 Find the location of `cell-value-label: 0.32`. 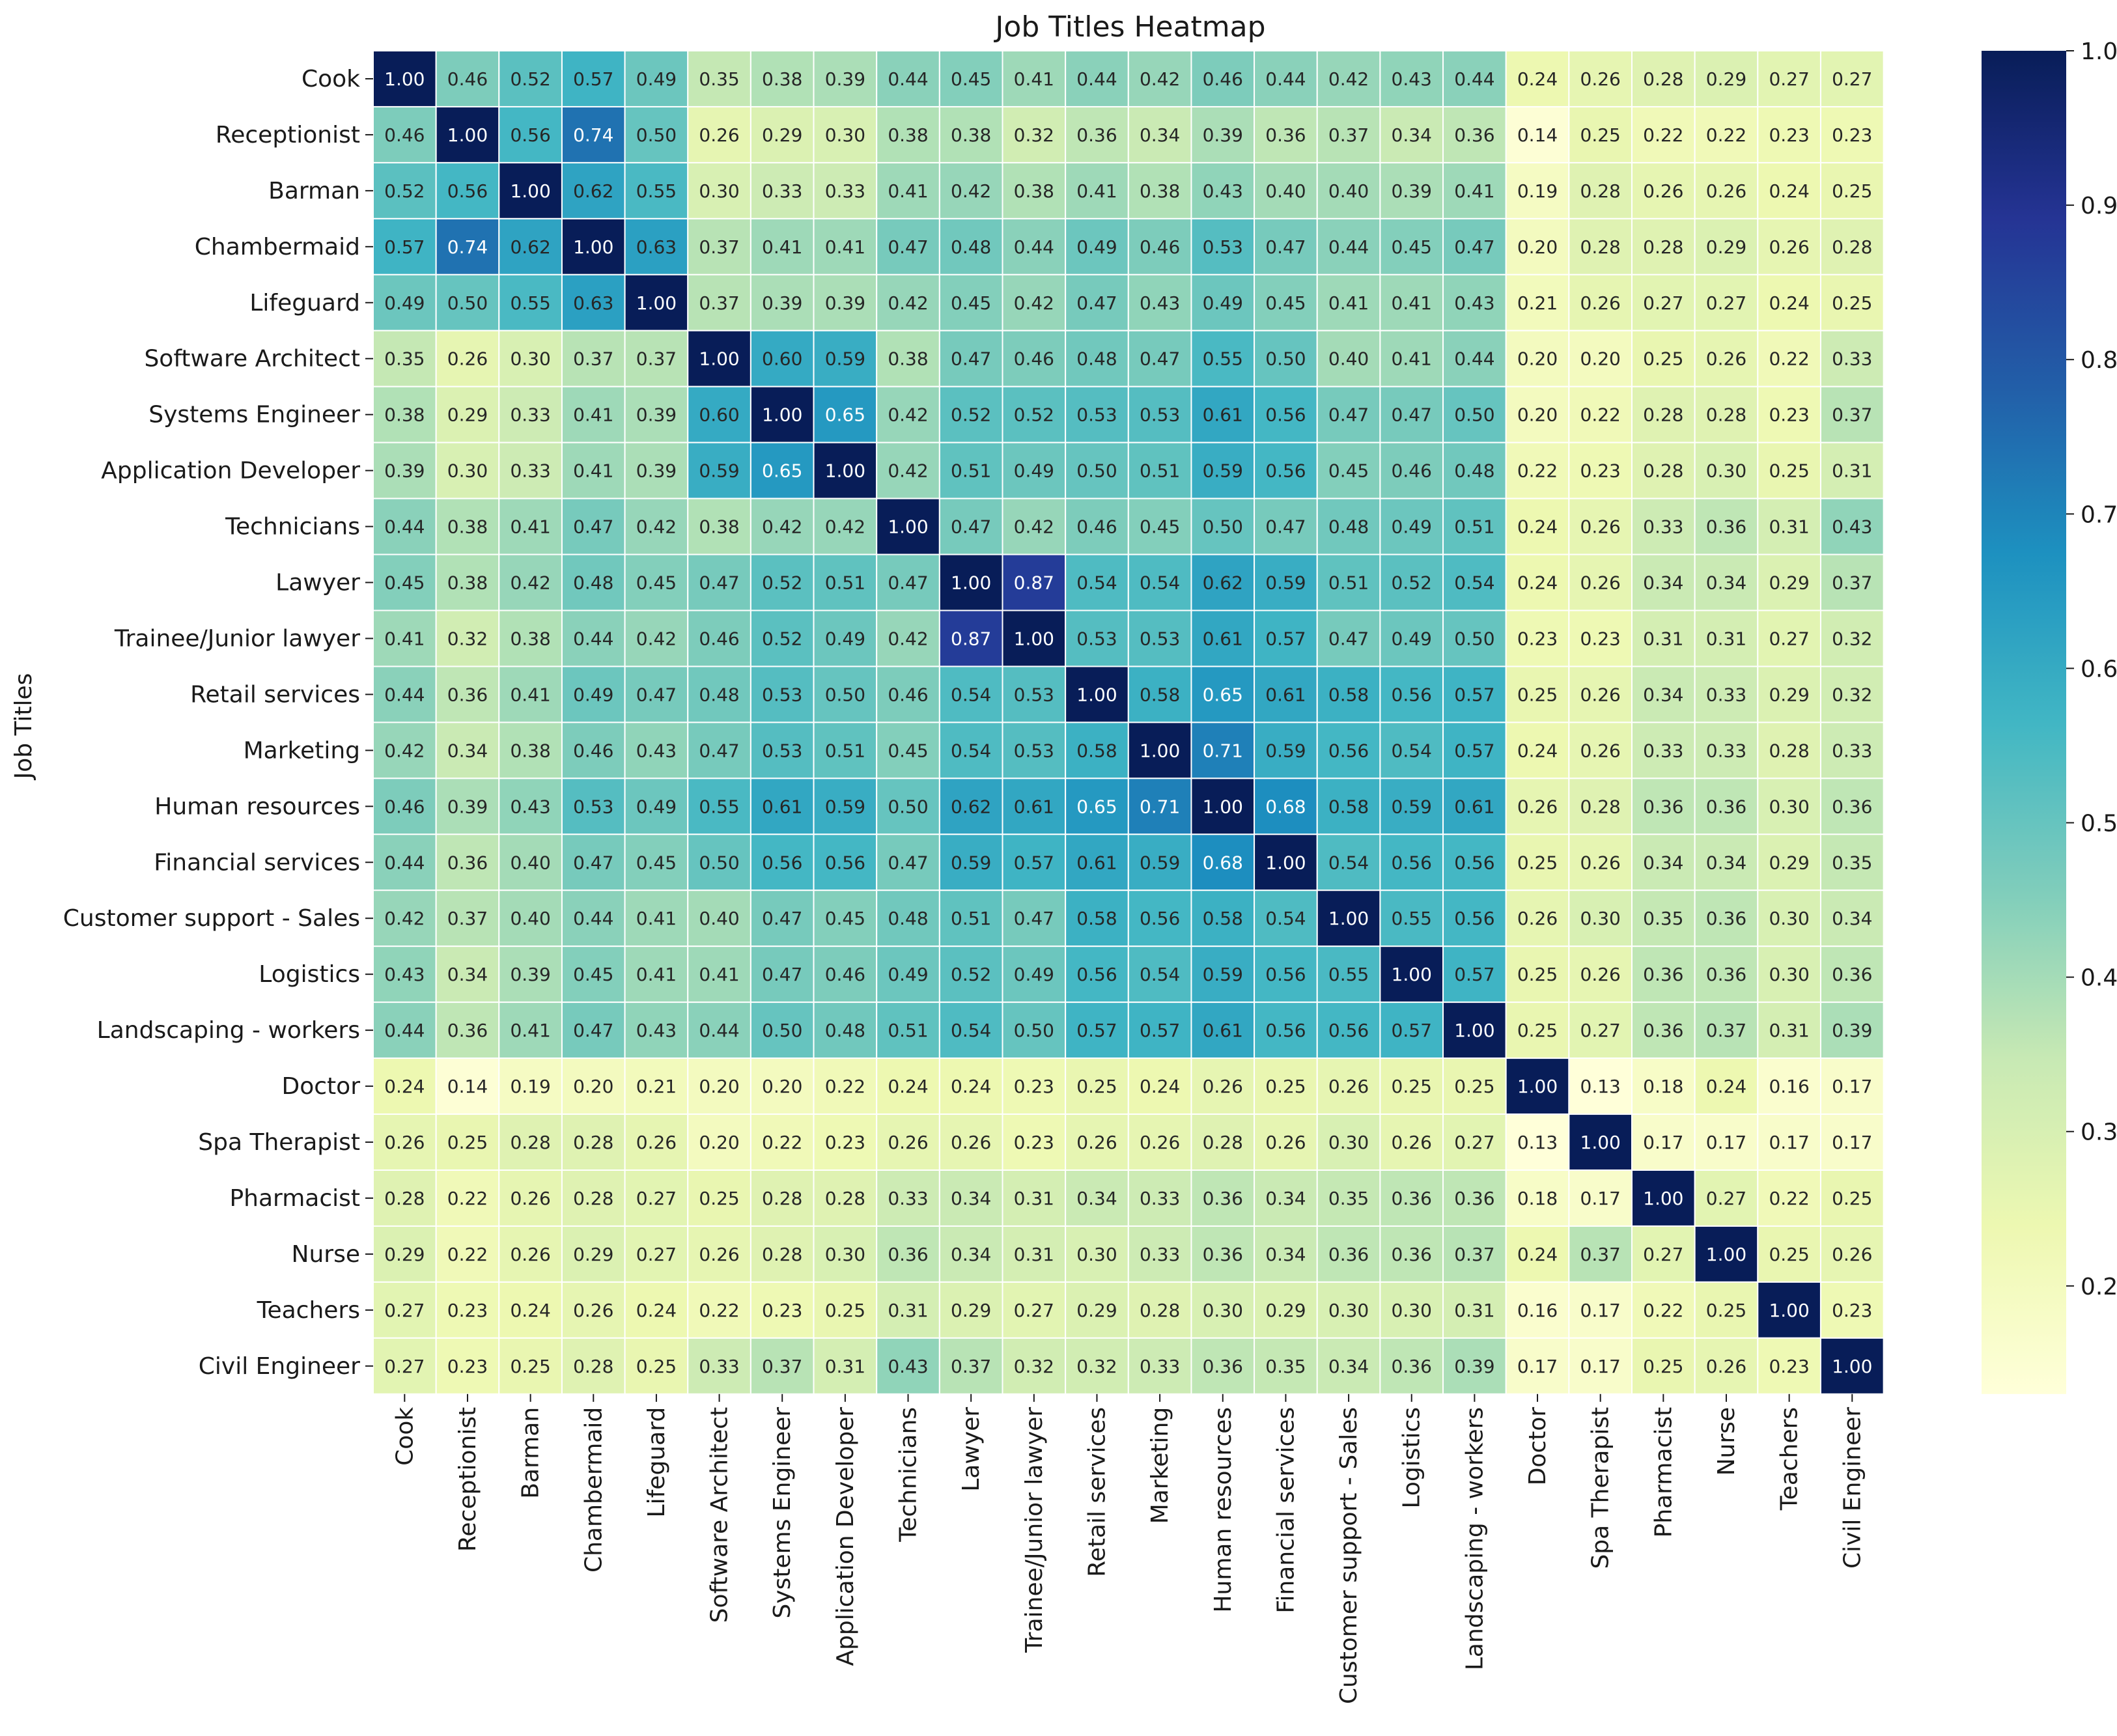

cell-value-label: 0.32 is located at coordinates (1852, 695).